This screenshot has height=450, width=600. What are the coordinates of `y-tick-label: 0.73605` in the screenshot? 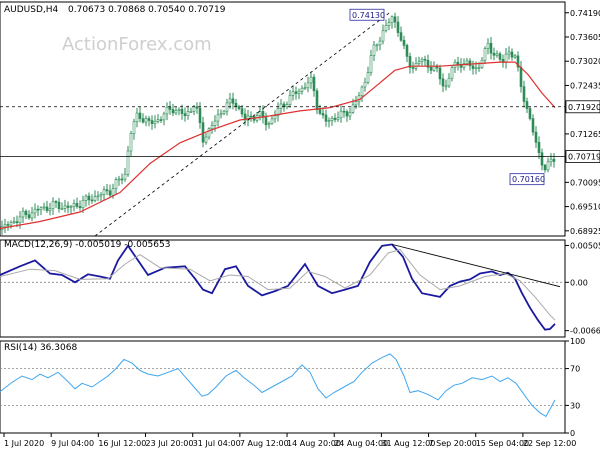 It's located at (585, 37).